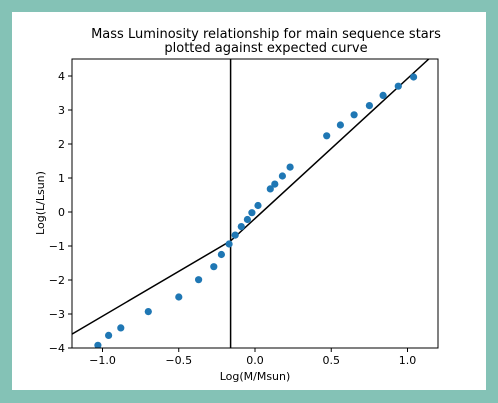  What do you see at coordinates (255, 376) in the screenshot?
I see `x-axis-label: Log(M/Msun)` at bounding box center [255, 376].